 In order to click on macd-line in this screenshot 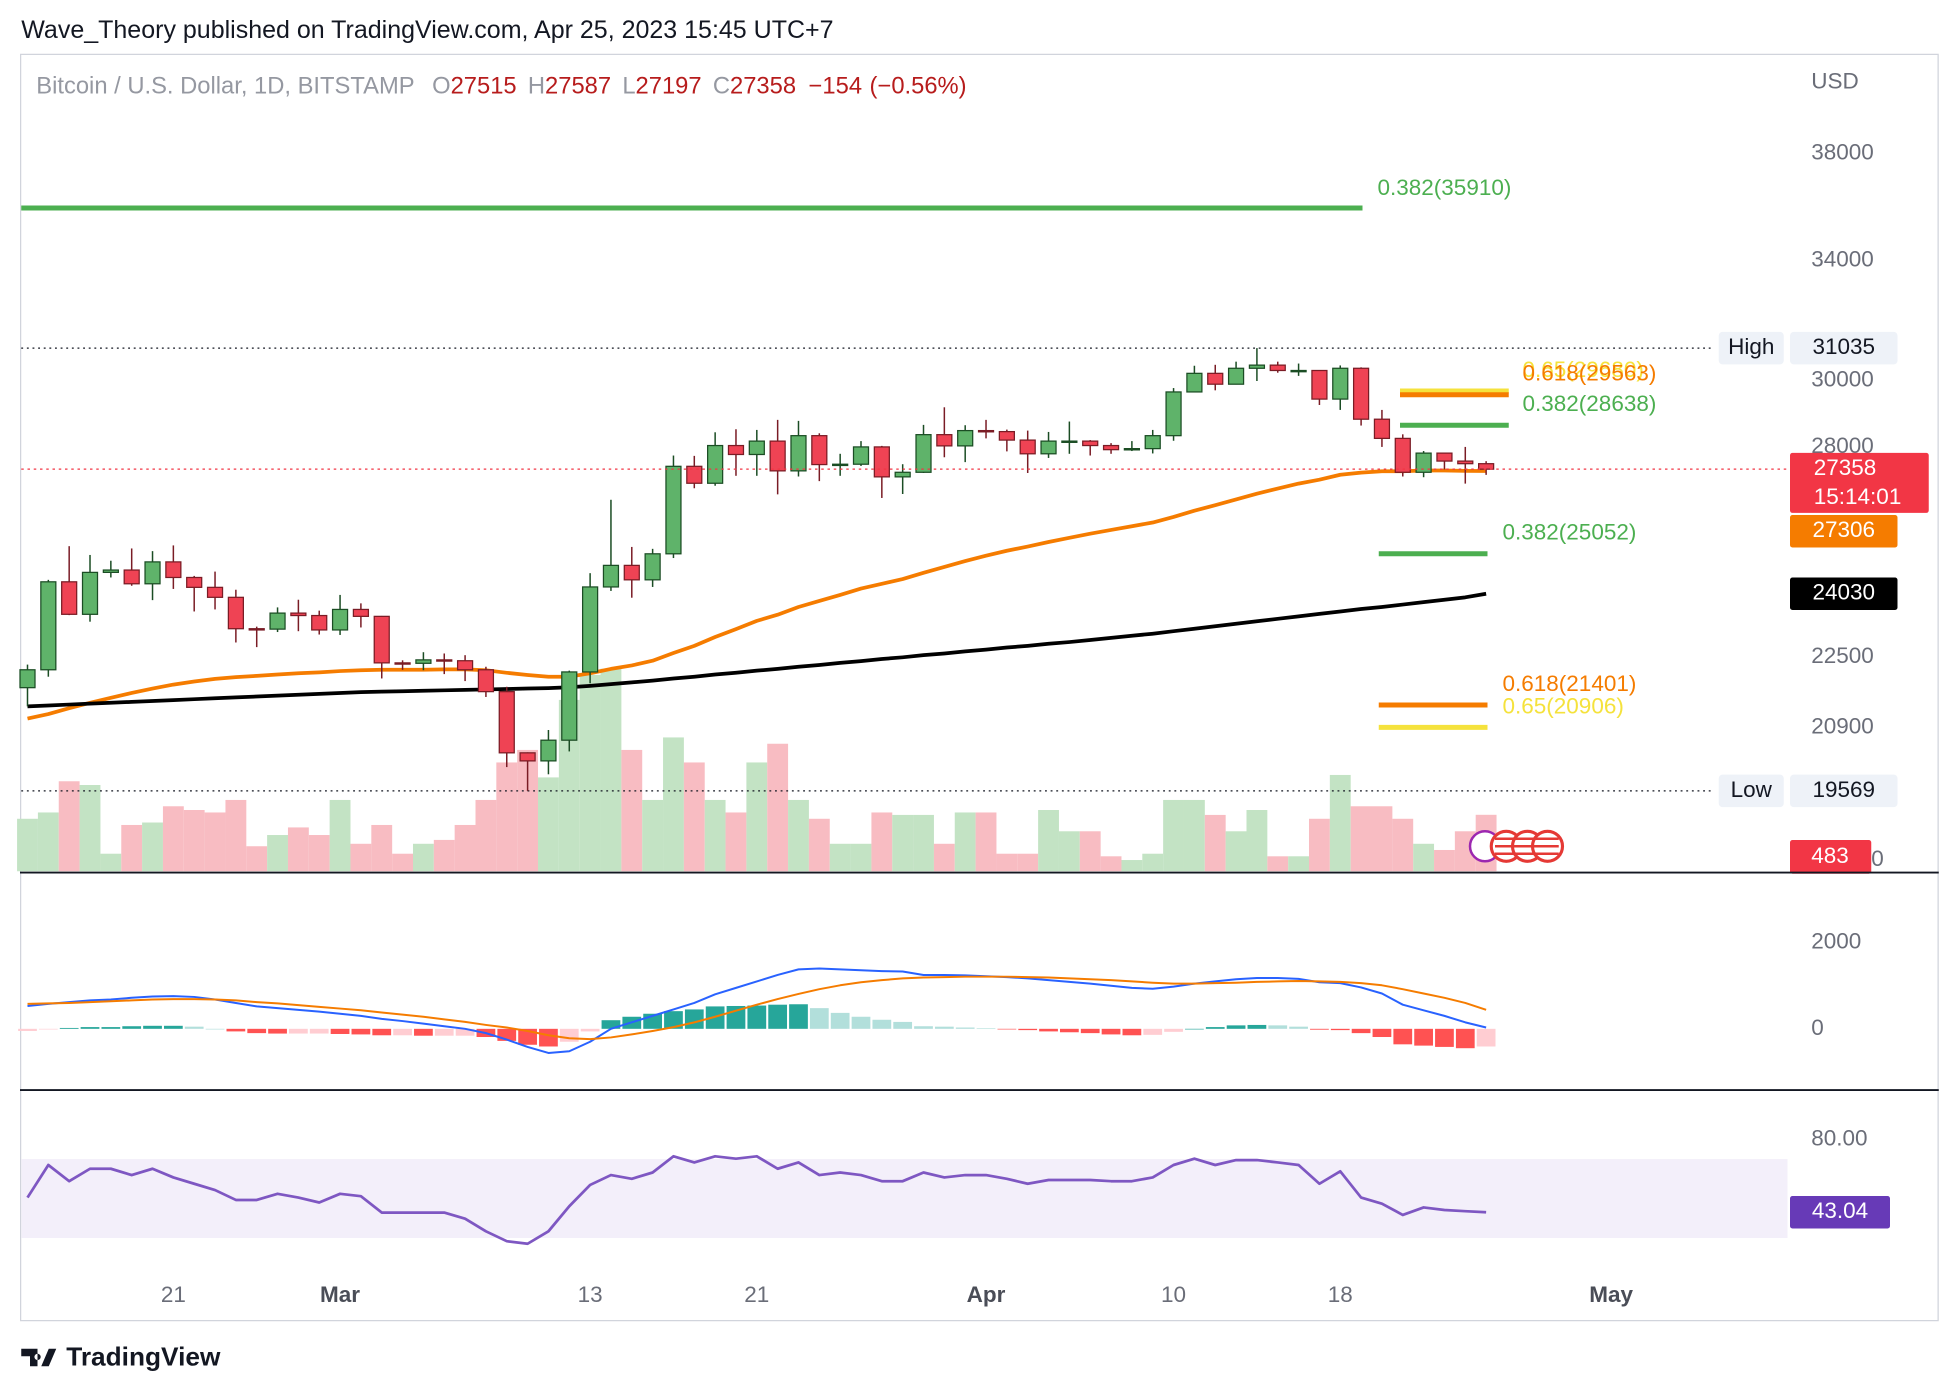, I will do `click(757, 1010)`.